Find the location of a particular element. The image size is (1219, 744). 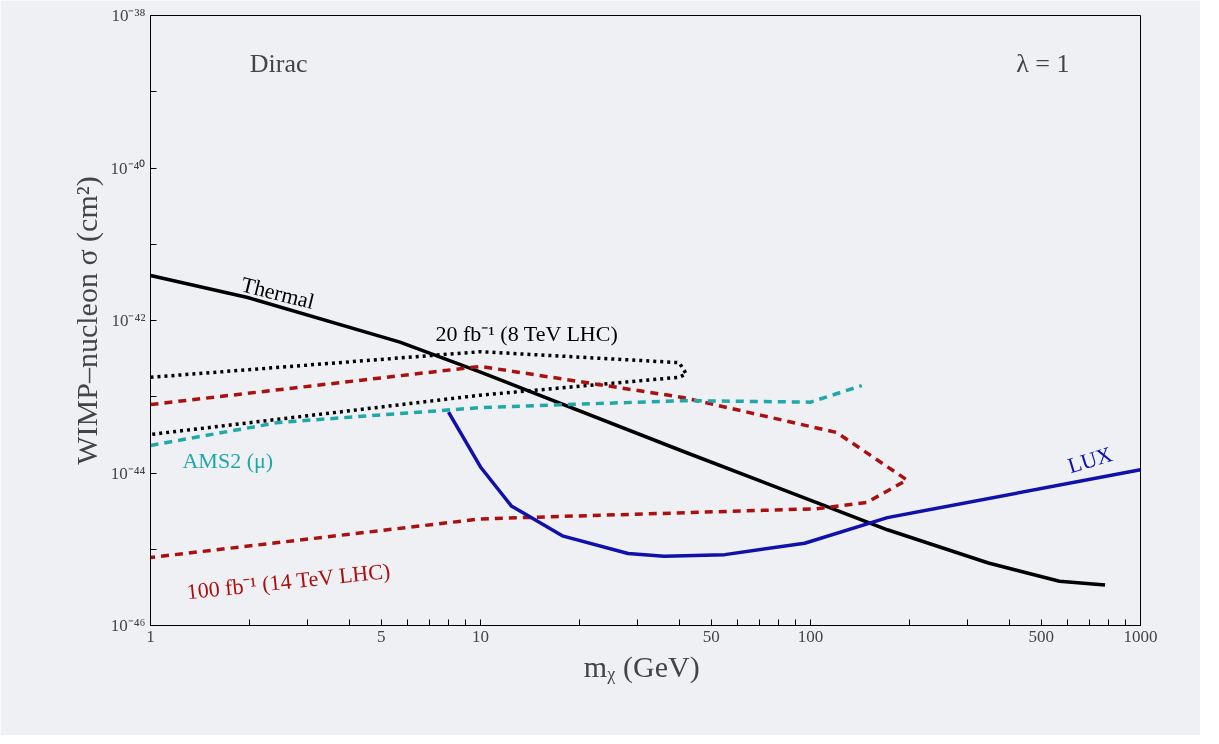

y-tick-label: 10⁻⁴⁰ is located at coordinates (128, 168).